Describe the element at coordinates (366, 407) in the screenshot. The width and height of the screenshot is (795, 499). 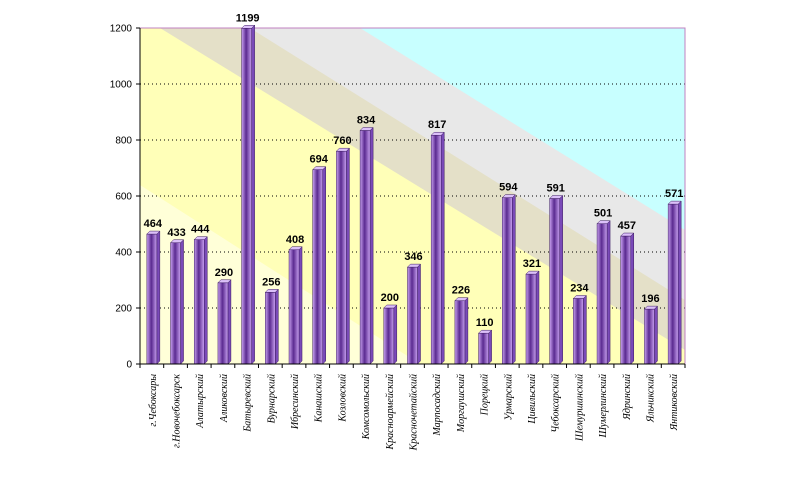
I see `x-tick-label: Комсомольский` at that location.